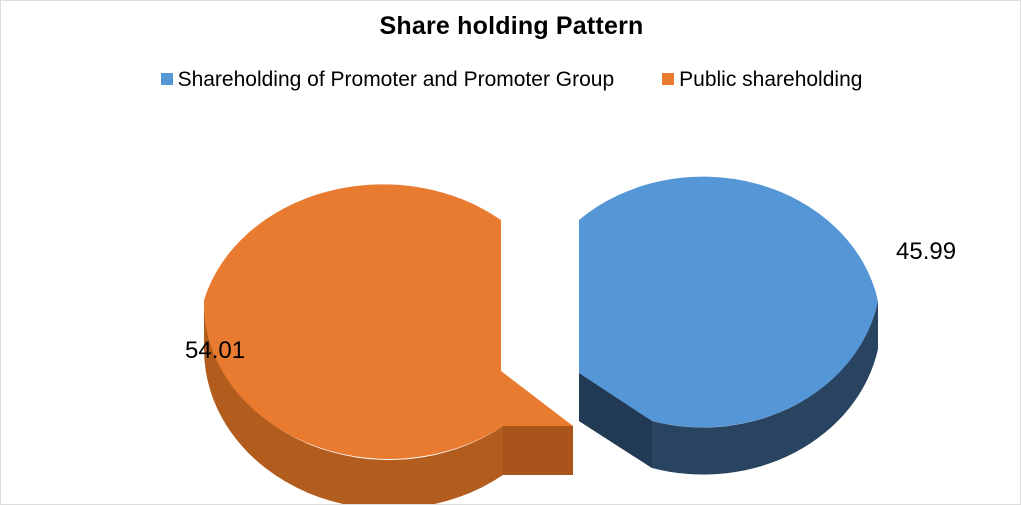 The width and height of the screenshot is (1021, 505). Describe the element at coordinates (215, 350) in the screenshot. I see `data-label-public: 54.01` at that location.